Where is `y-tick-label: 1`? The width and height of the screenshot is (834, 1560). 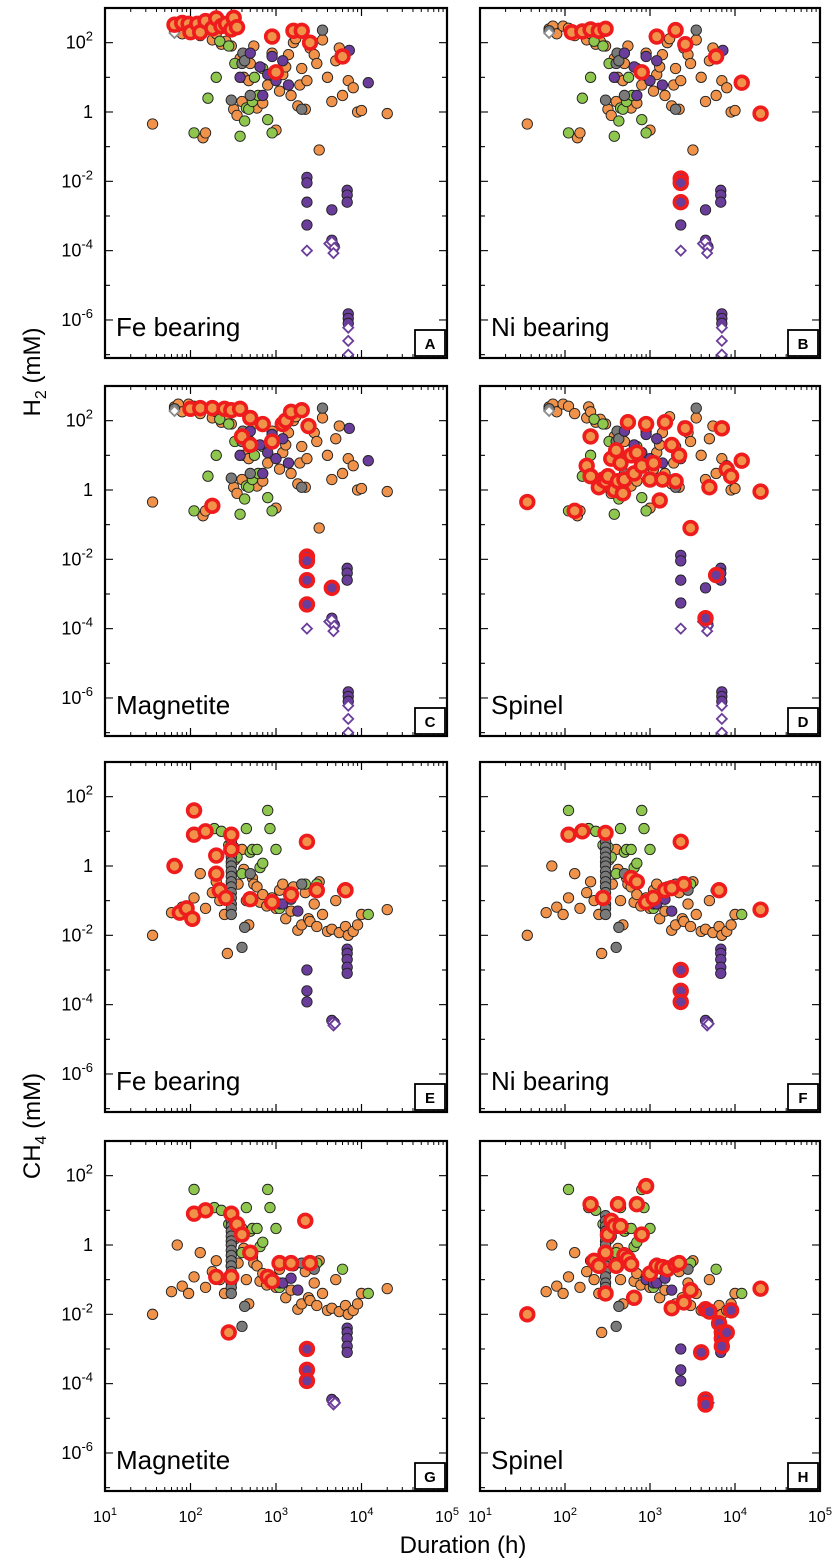
y-tick-label: 1 is located at coordinates (88, 112).